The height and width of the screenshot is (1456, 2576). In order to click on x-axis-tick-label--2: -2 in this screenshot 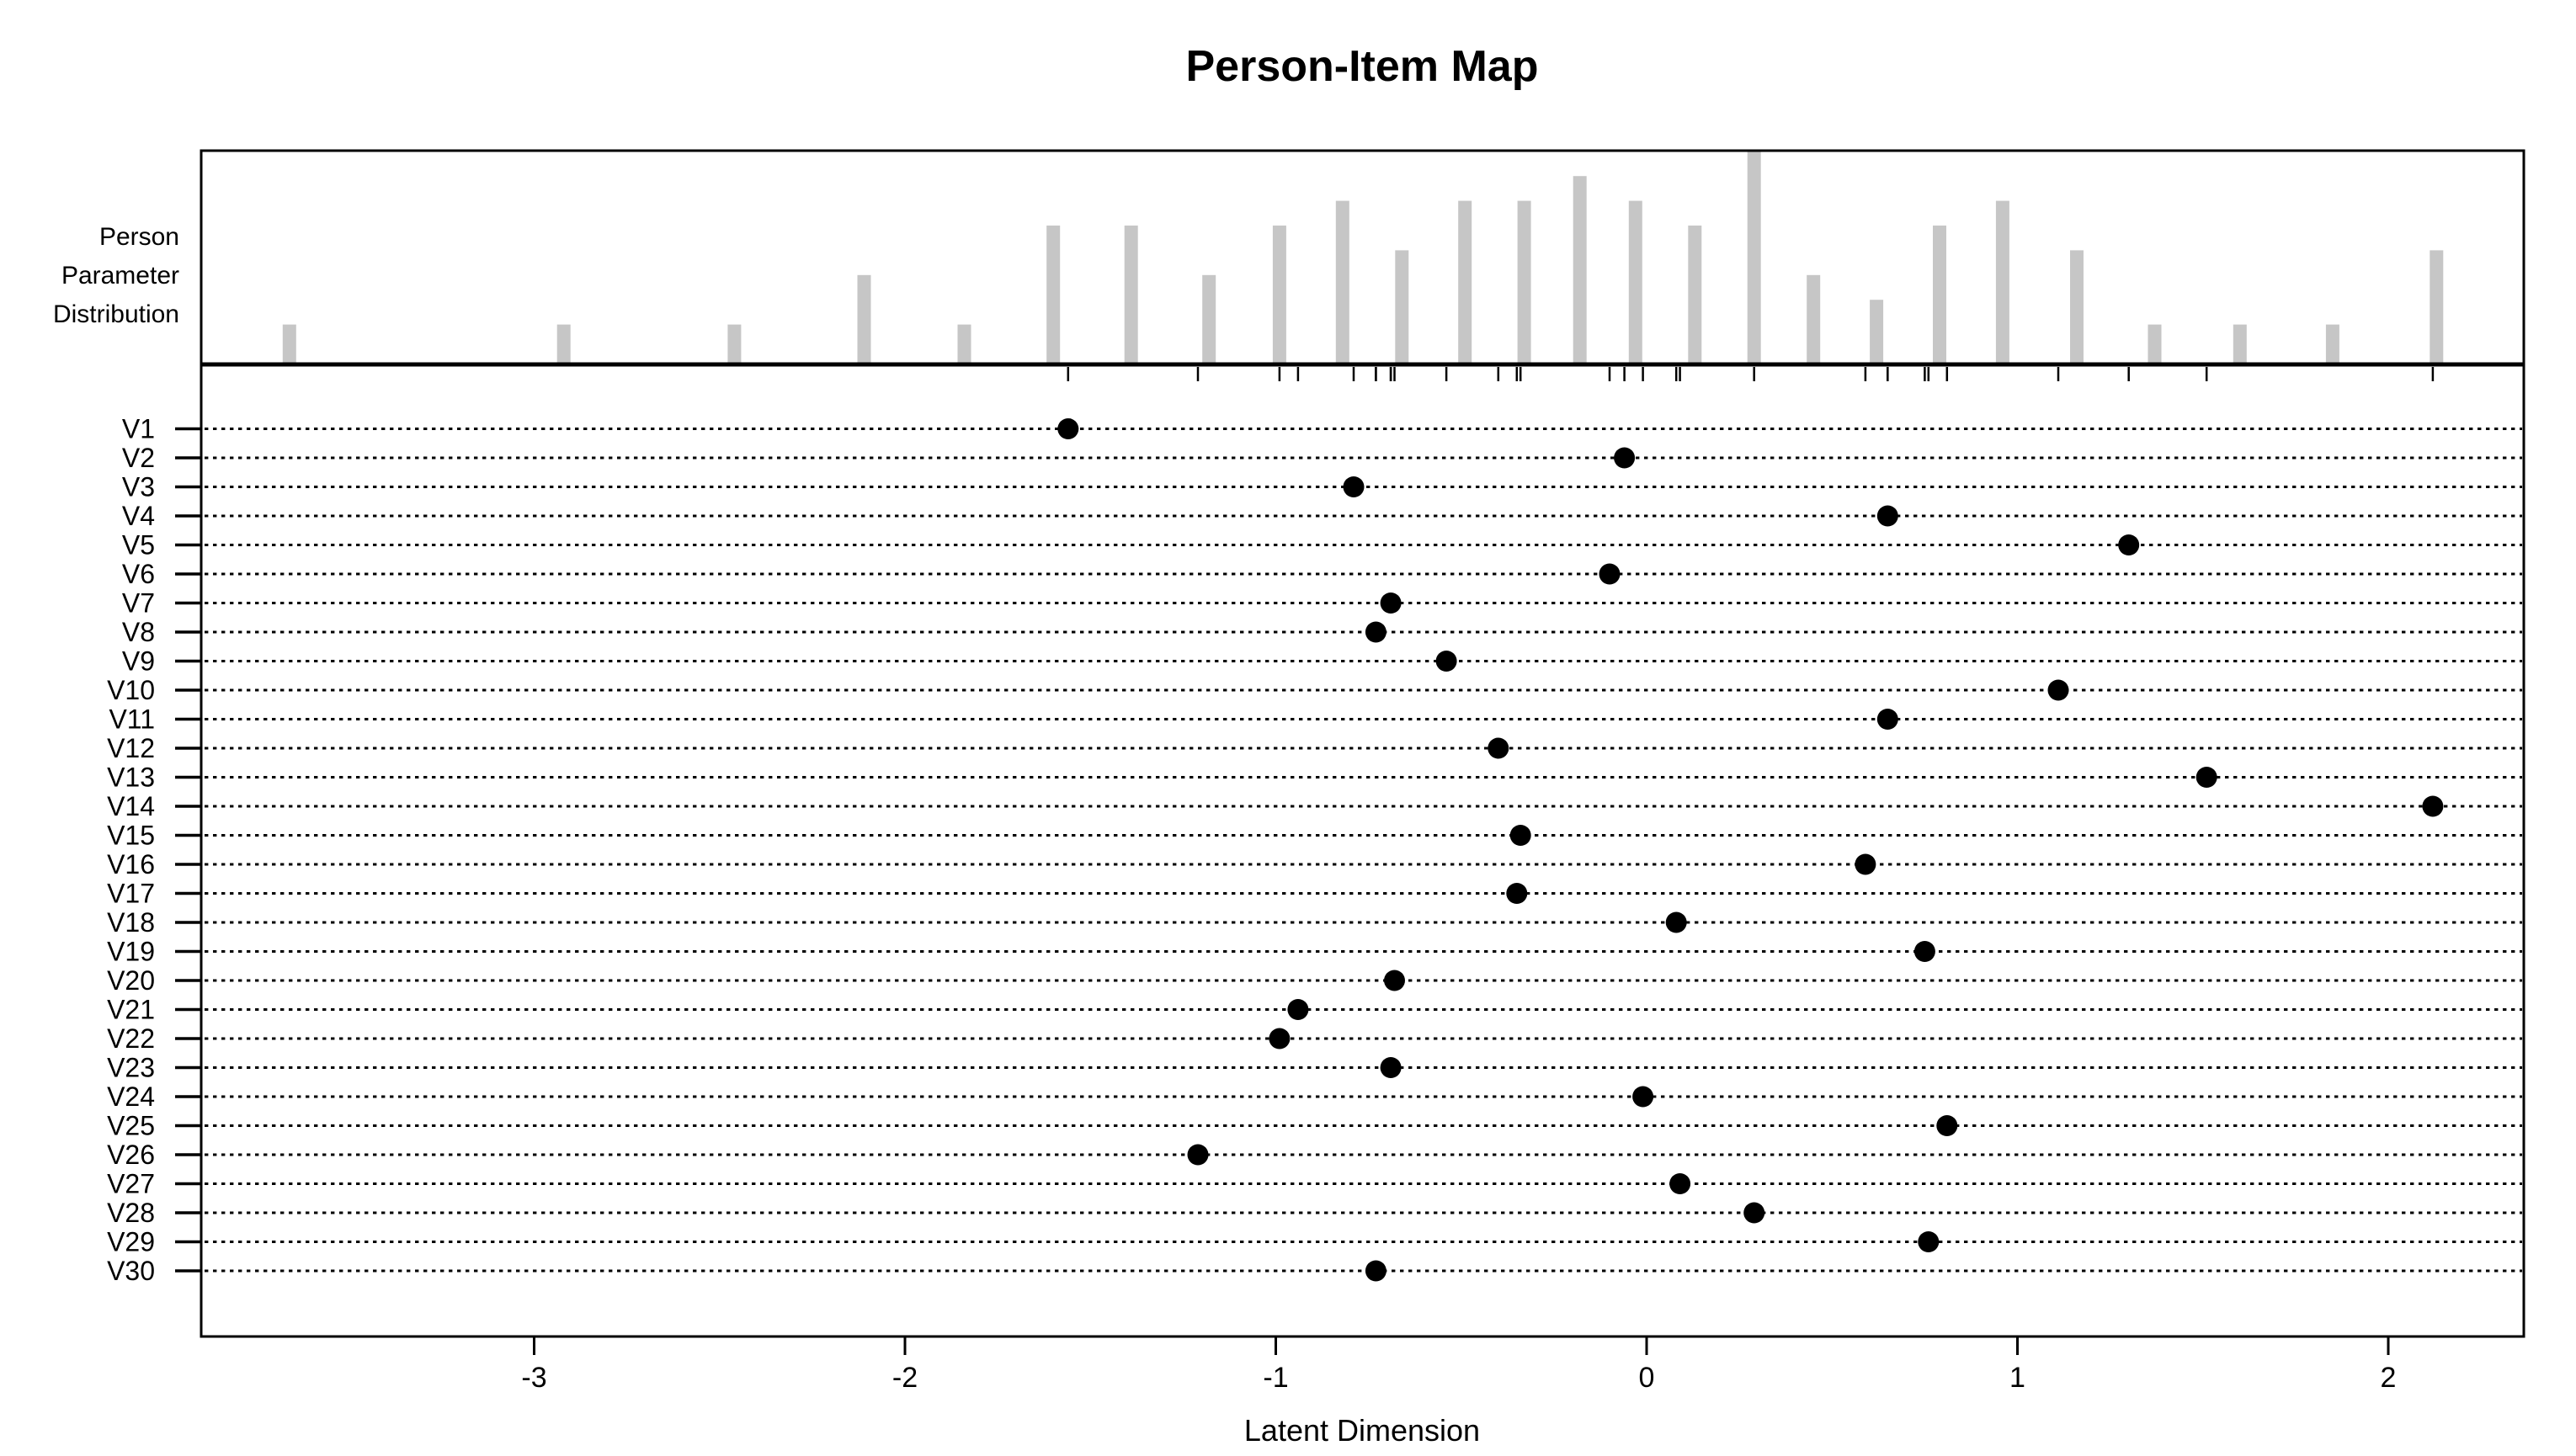, I will do `click(905, 1378)`.